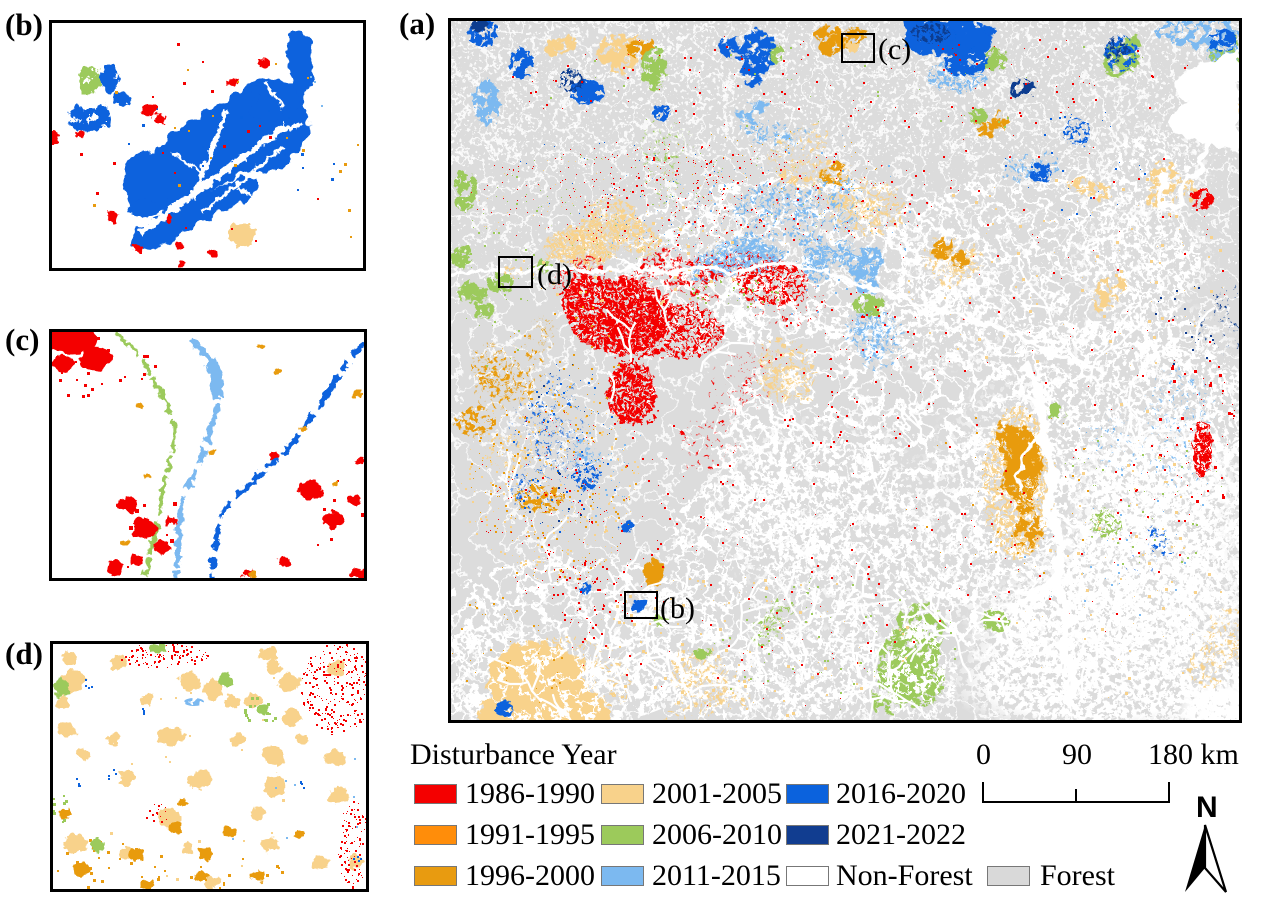 This screenshot has height=907, width=1268. Describe the element at coordinates (894, 49) in the screenshot. I see `svg-text: (c)` at that location.